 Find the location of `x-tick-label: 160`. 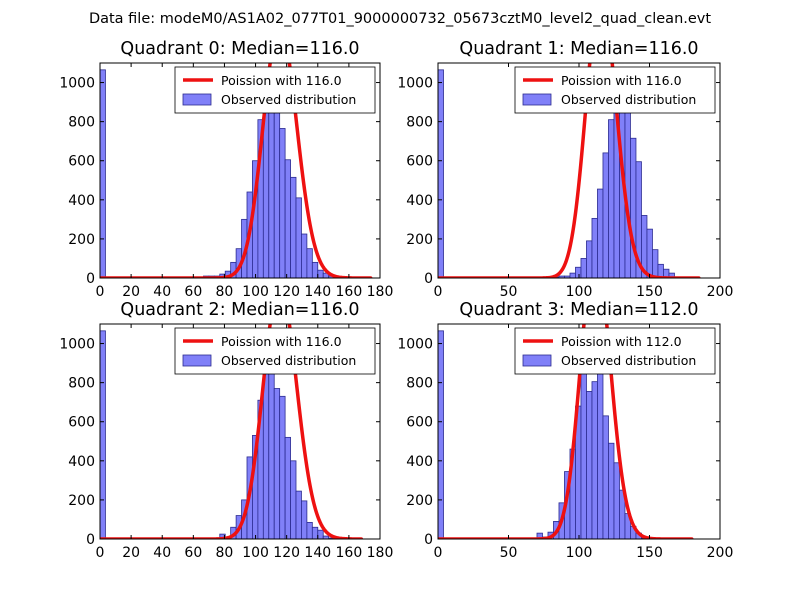

x-tick-label: 160 is located at coordinates (349, 292).